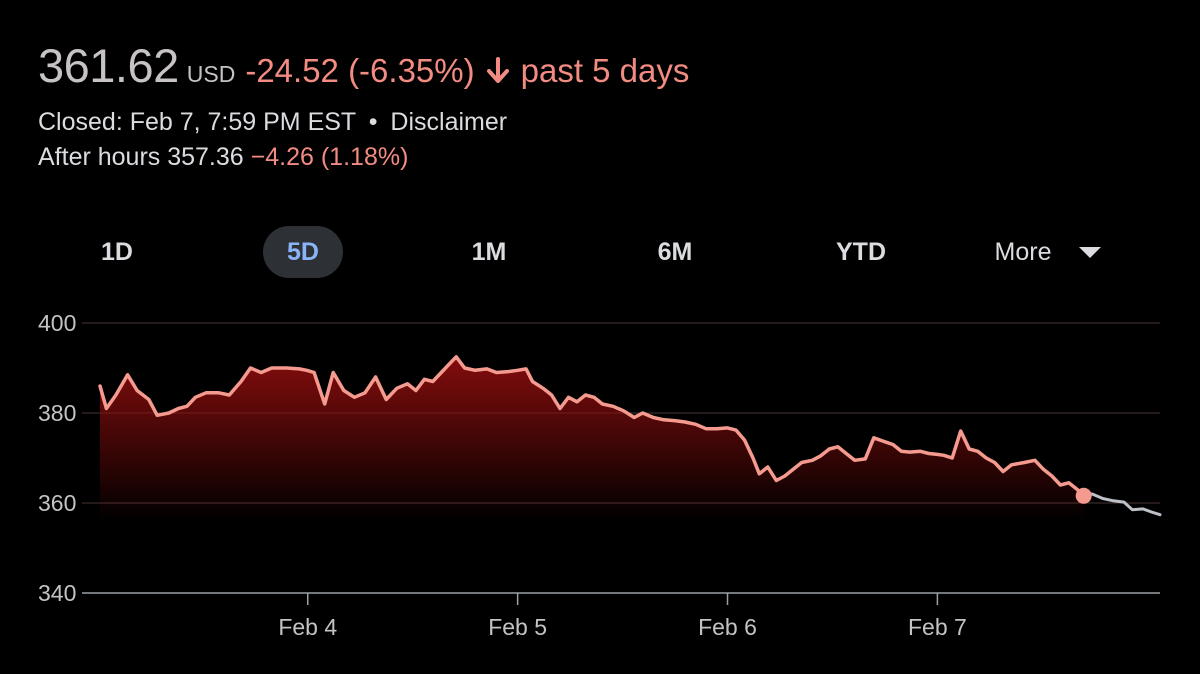  I want to click on current-price-point, so click(1083, 495).